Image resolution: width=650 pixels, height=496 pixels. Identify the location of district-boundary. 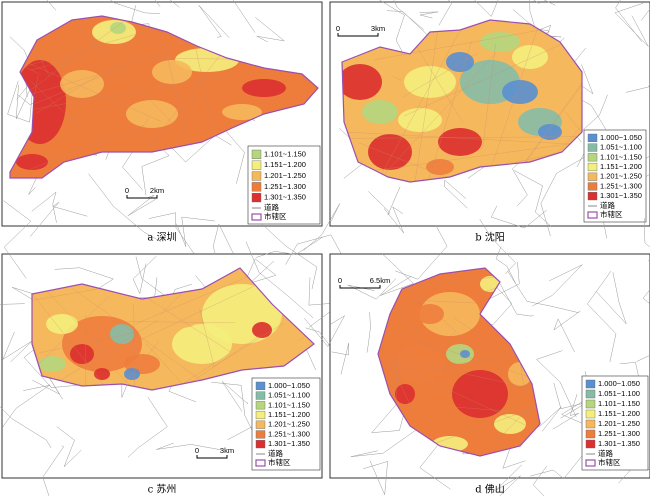
(459, 362).